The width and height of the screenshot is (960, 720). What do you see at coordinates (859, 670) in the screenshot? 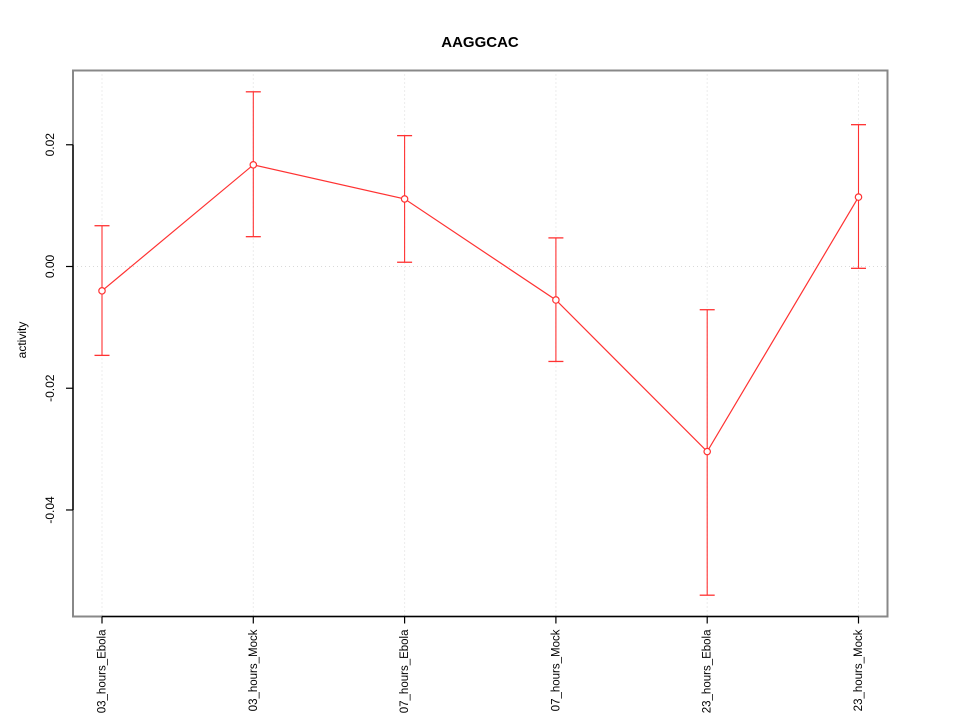
I see `x-tick-label: 23_hours_Mock` at bounding box center [859, 670].